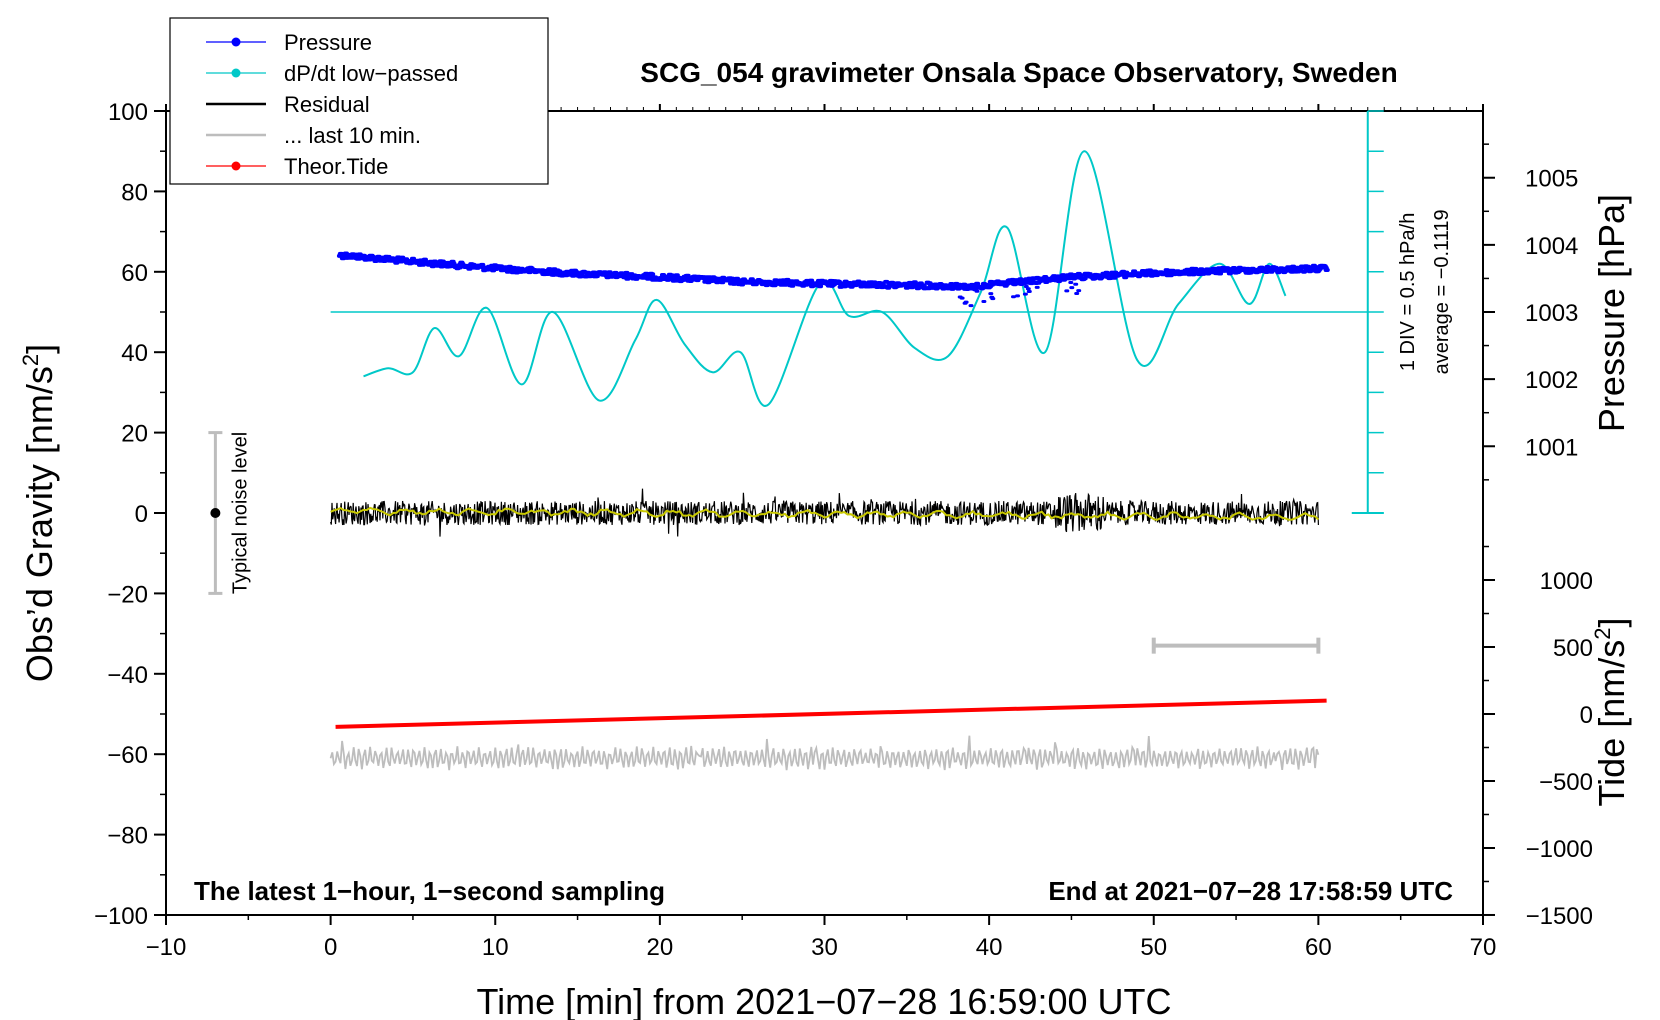  Describe the element at coordinates (1551, 380) in the screenshot. I see `pressure-tick-label: 1002` at that location.